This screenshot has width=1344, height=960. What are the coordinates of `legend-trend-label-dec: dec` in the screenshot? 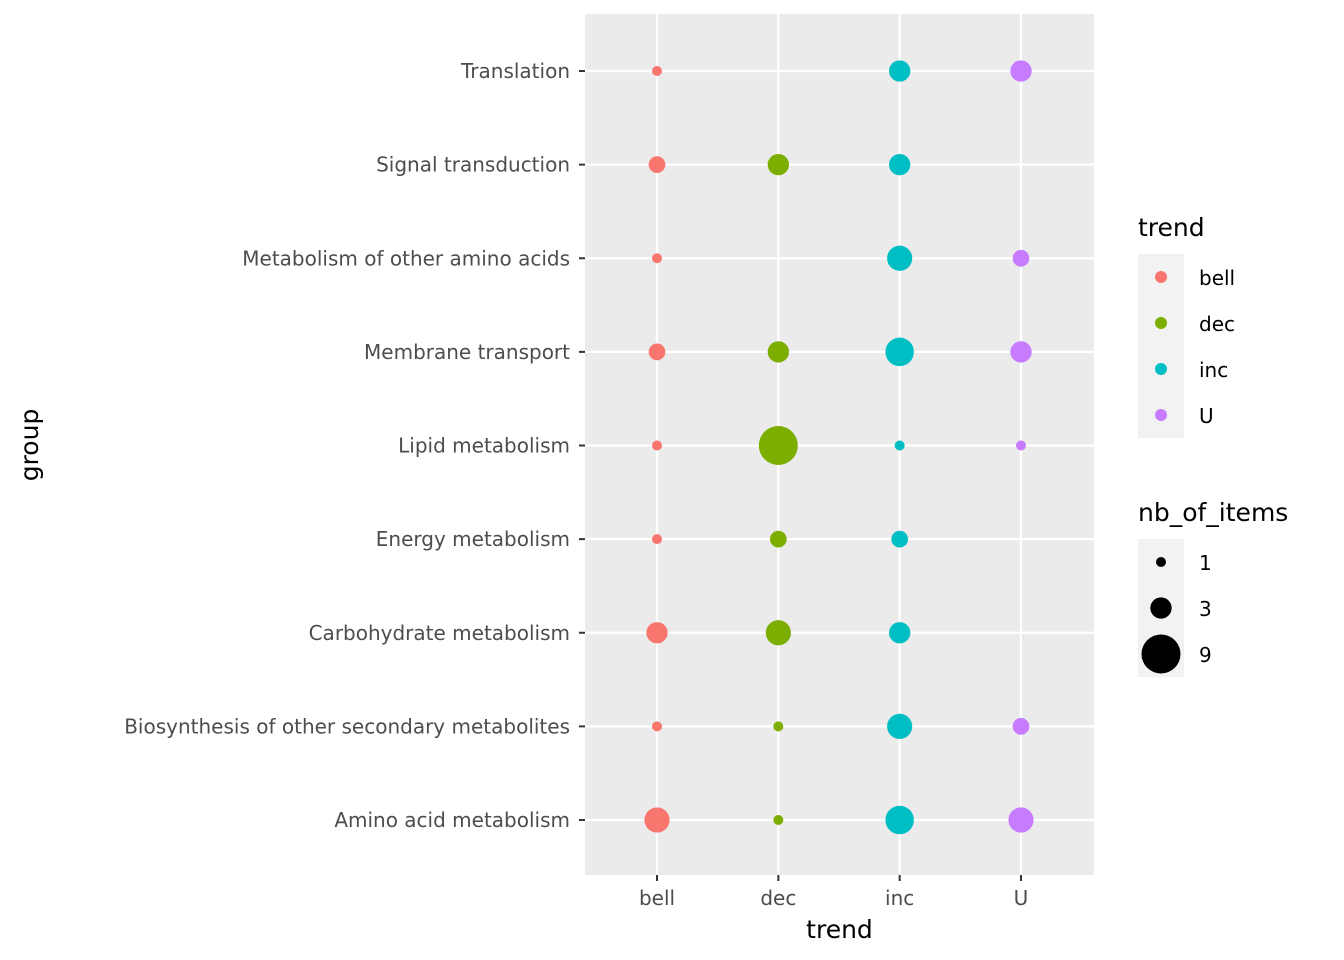 It's located at (1217, 324).